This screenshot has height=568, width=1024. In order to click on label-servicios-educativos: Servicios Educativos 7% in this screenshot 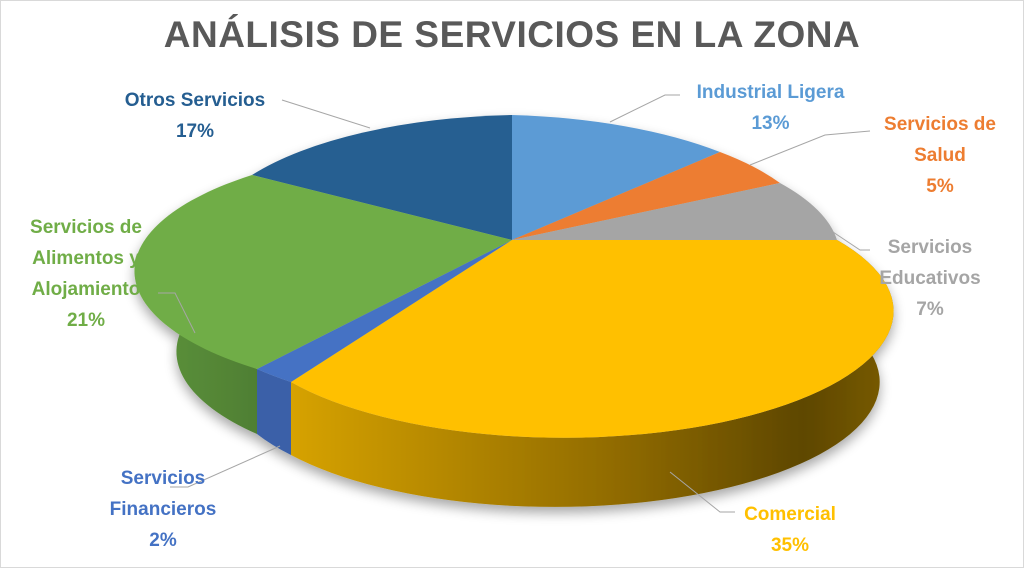, I will do `click(930, 278)`.